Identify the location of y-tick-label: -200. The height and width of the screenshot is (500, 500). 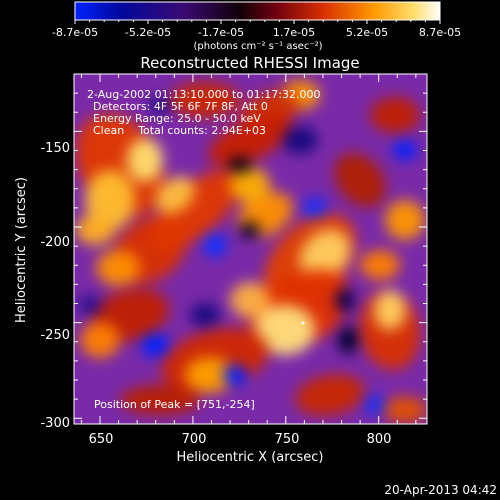
(55, 242).